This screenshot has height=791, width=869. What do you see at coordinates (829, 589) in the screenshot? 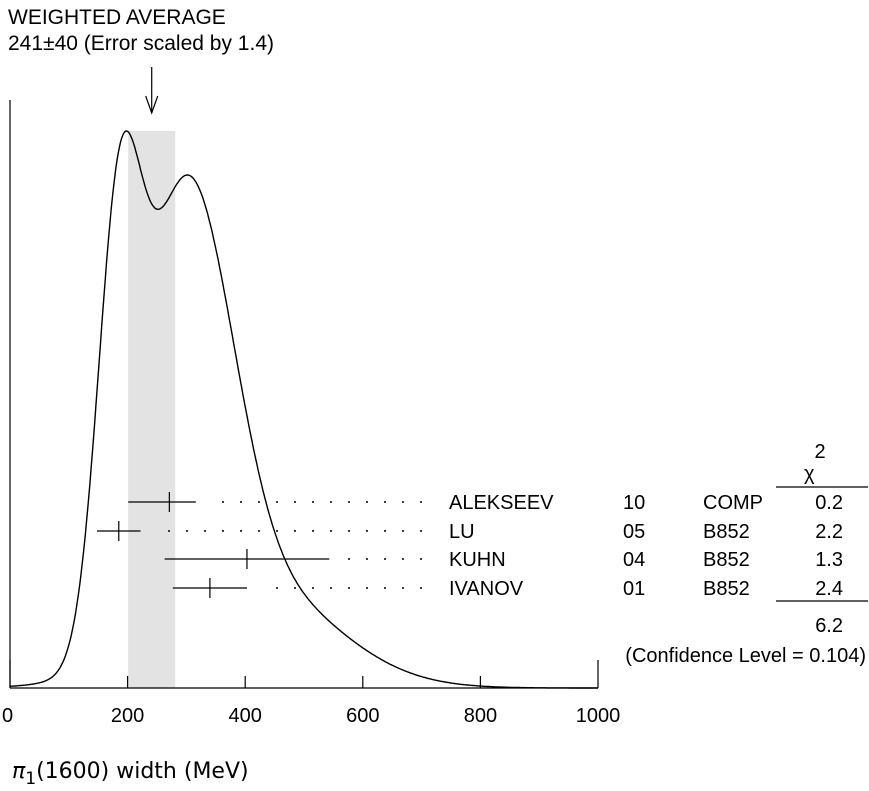
I see `measurement-chi2: 2.4` at bounding box center [829, 589].